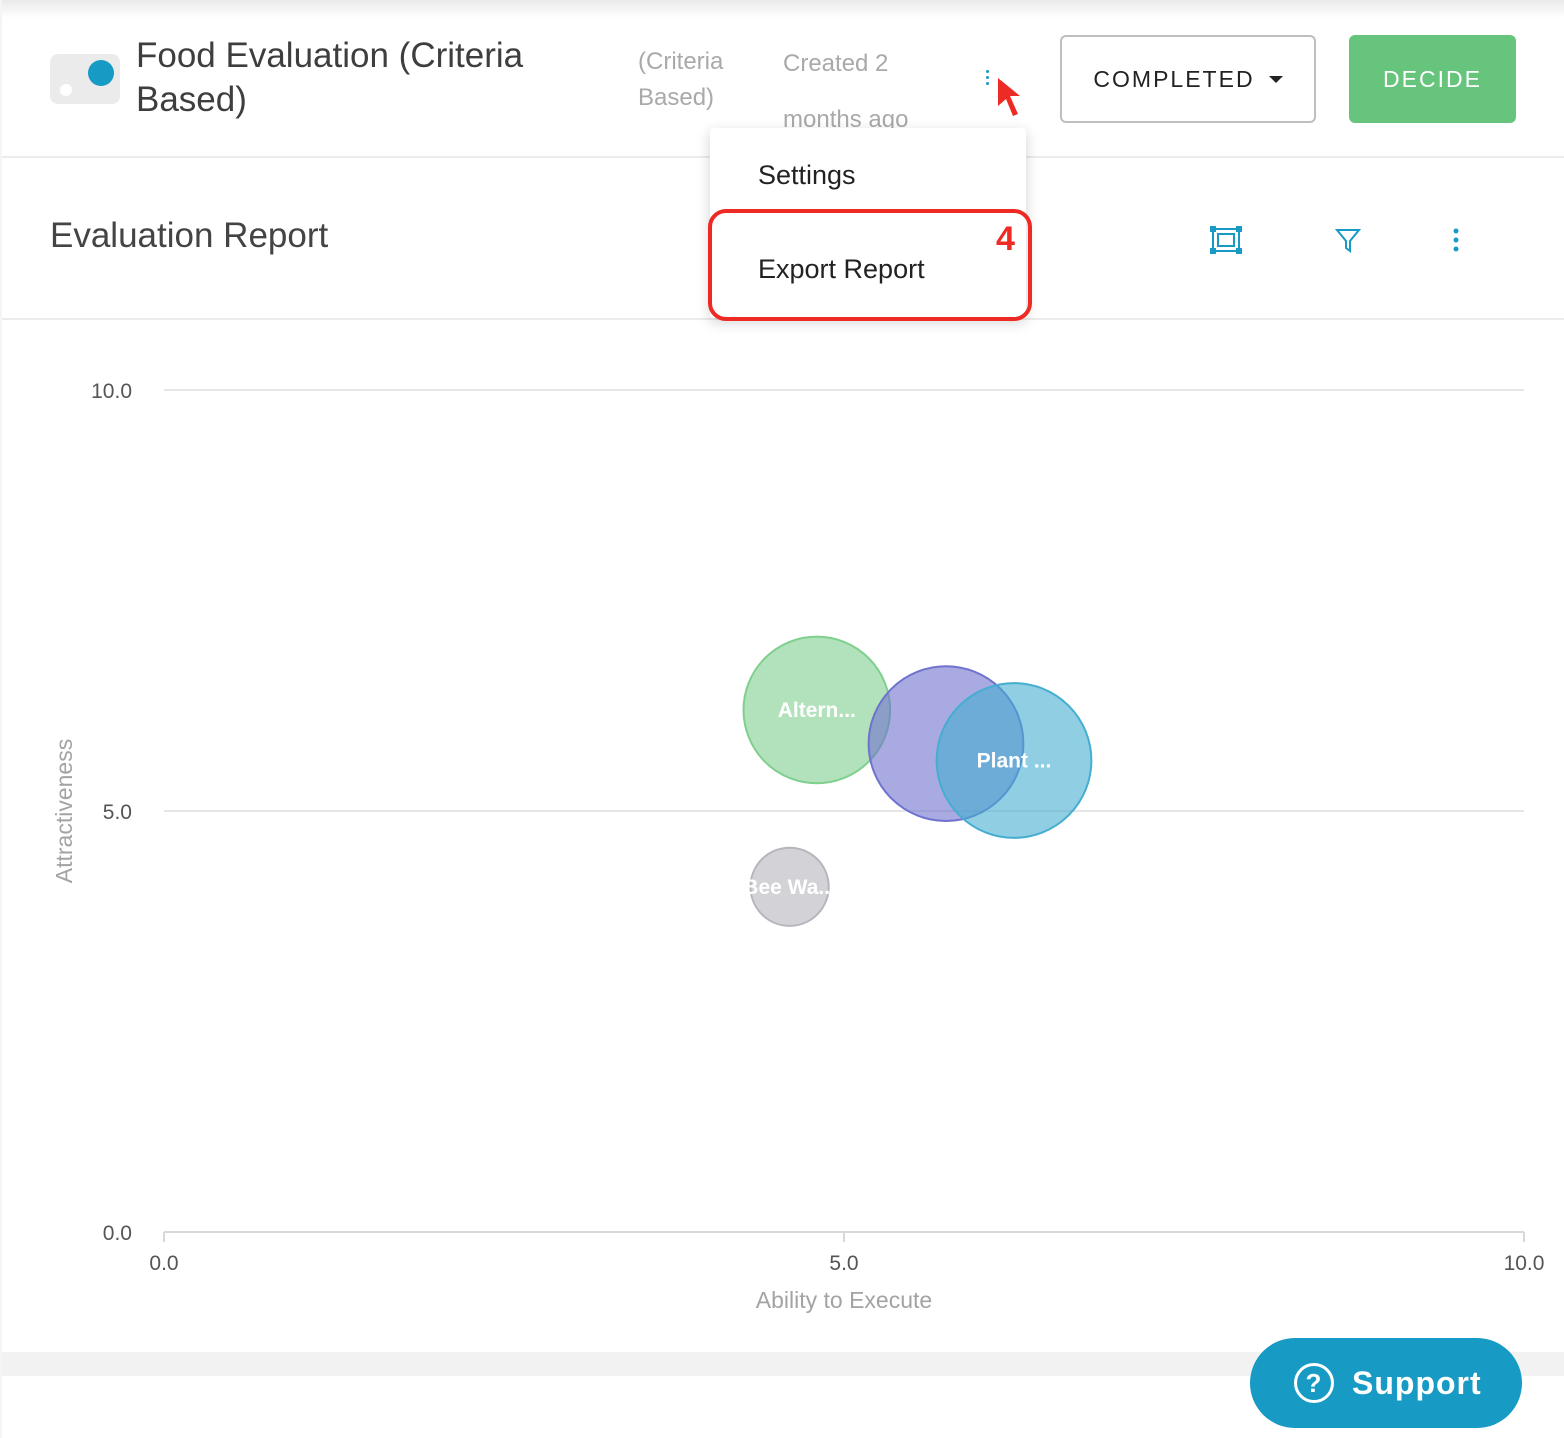 This screenshot has height=1438, width=1564. Describe the element at coordinates (841, 268) in the screenshot. I see `menu-item-export-report: Export Report` at that location.